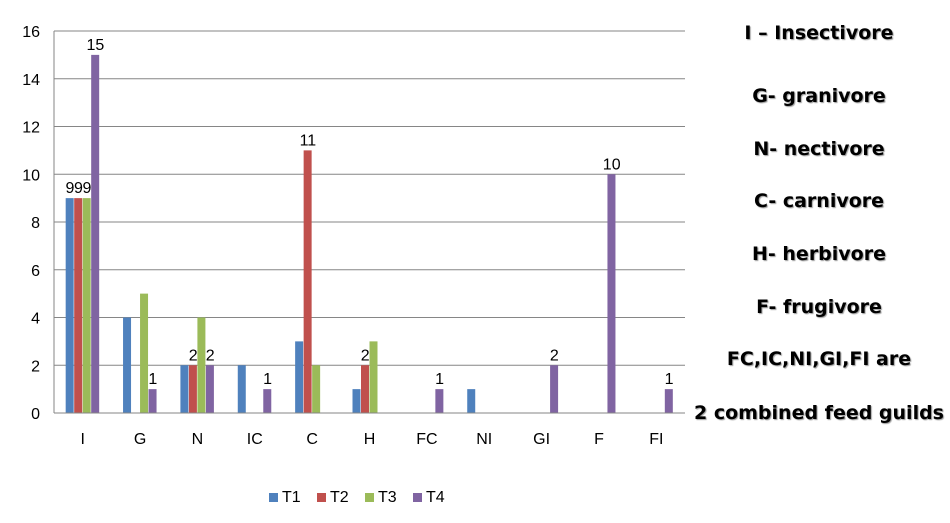 The image size is (950, 523). What do you see at coordinates (819, 201) in the screenshot?
I see `note-carnivore: C- carnivore` at bounding box center [819, 201].